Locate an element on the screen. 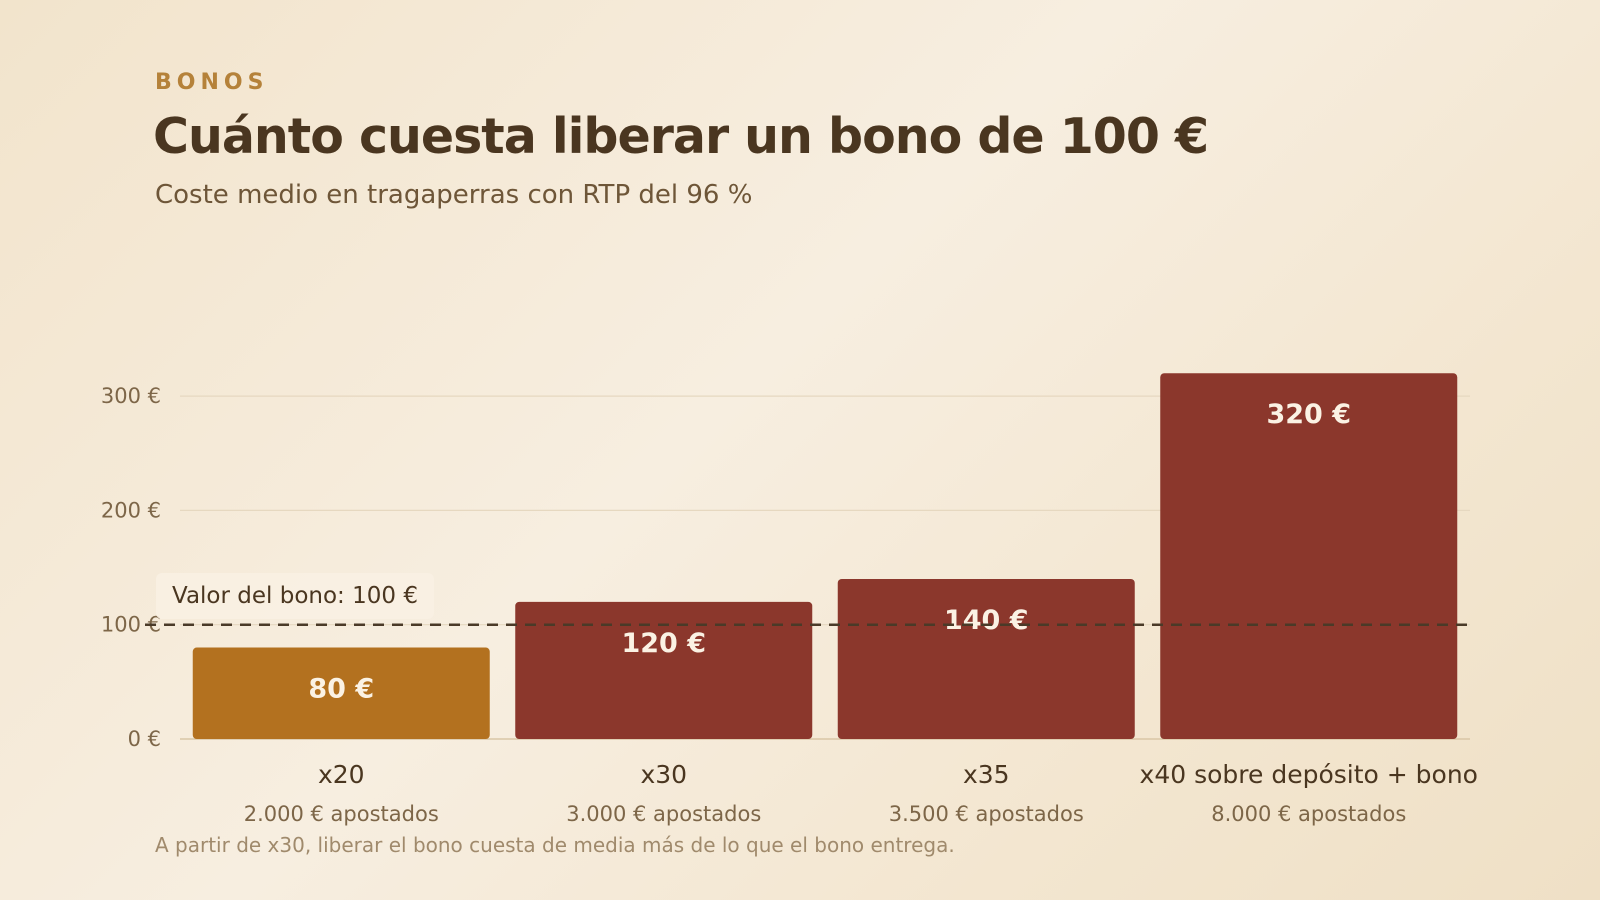 The image size is (1600, 900). eyebrow-label: BONOS is located at coordinates (212, 82).